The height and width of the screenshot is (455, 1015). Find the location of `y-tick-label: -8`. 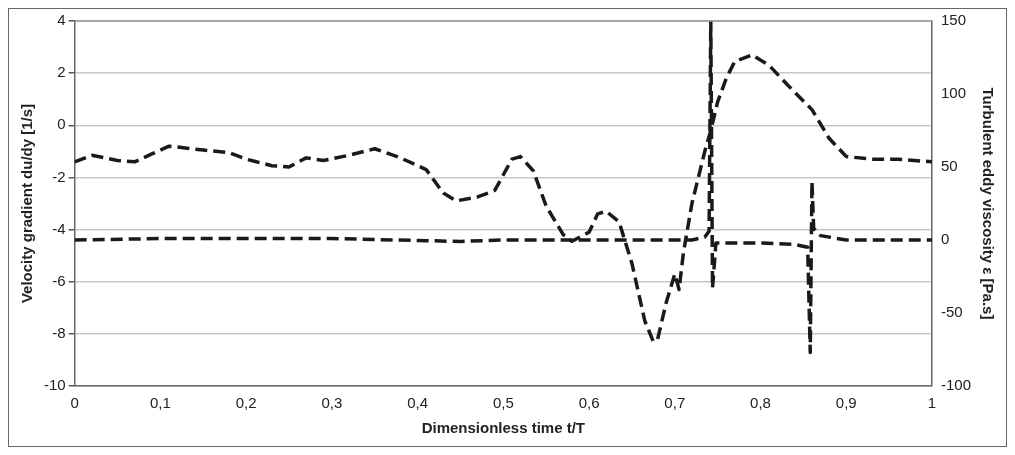

y-tick-label: -8 is located at coordinates (59, 332).